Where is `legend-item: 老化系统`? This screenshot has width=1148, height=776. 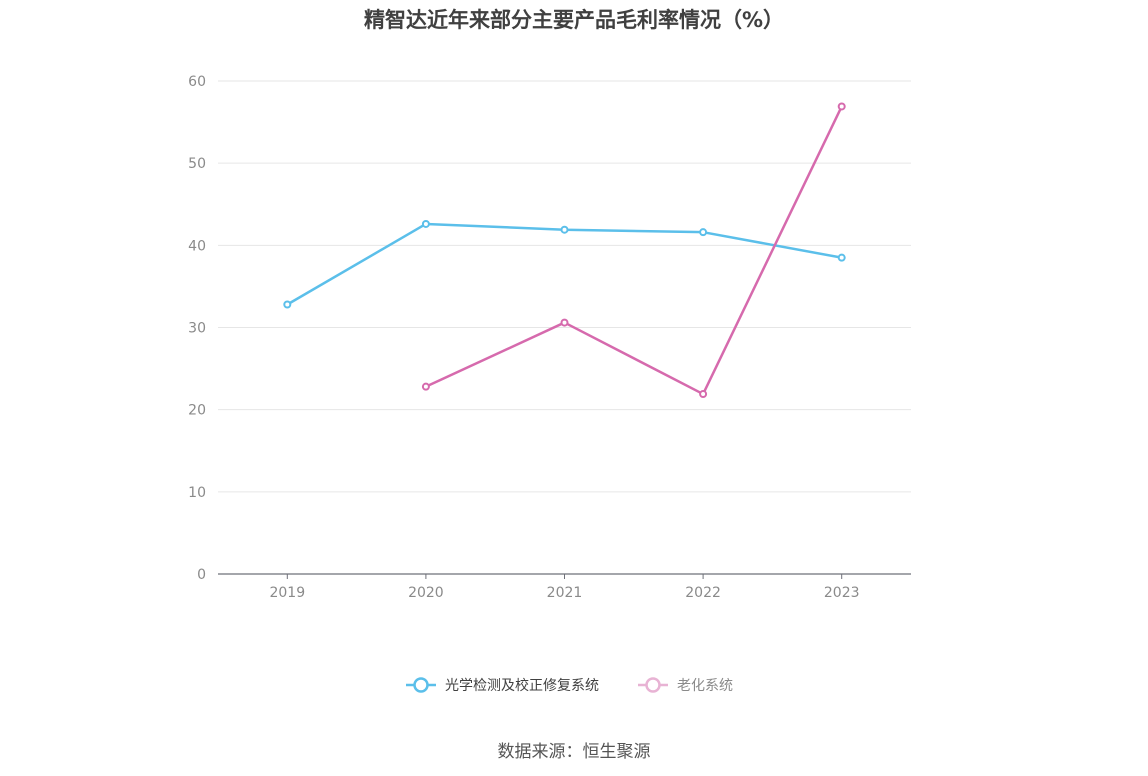
legend-item: 老化系统 is located at coordinates (685, 685).